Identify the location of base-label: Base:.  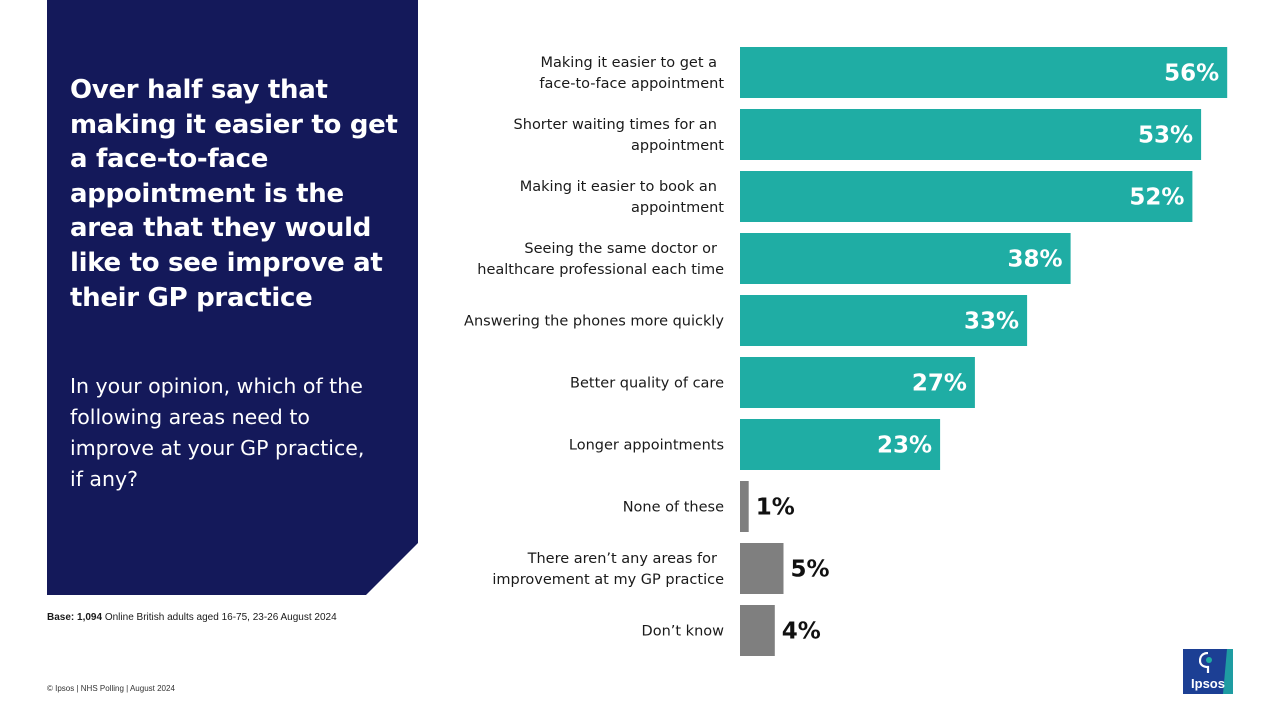
(61, 617).